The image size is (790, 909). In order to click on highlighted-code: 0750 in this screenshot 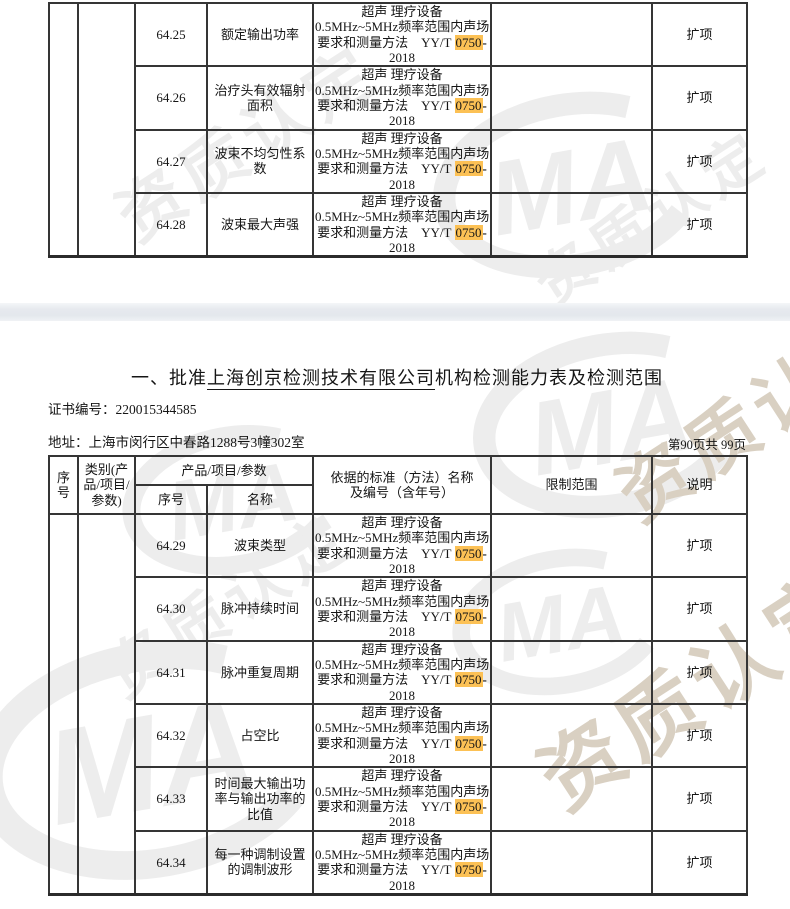, I will do `click(468, 42)`.